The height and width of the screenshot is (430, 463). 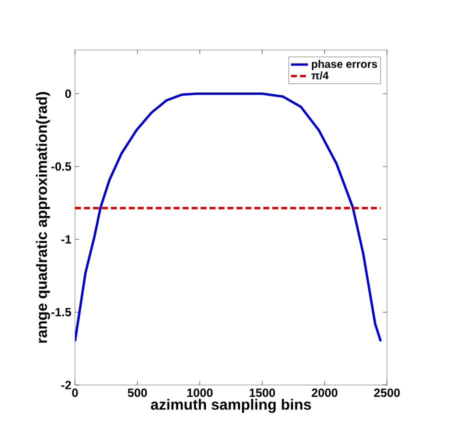 What do you see at coordinates (320, 75) in the screenshot?
I see `legend-label: π/4` at bounding box center [320, 75].